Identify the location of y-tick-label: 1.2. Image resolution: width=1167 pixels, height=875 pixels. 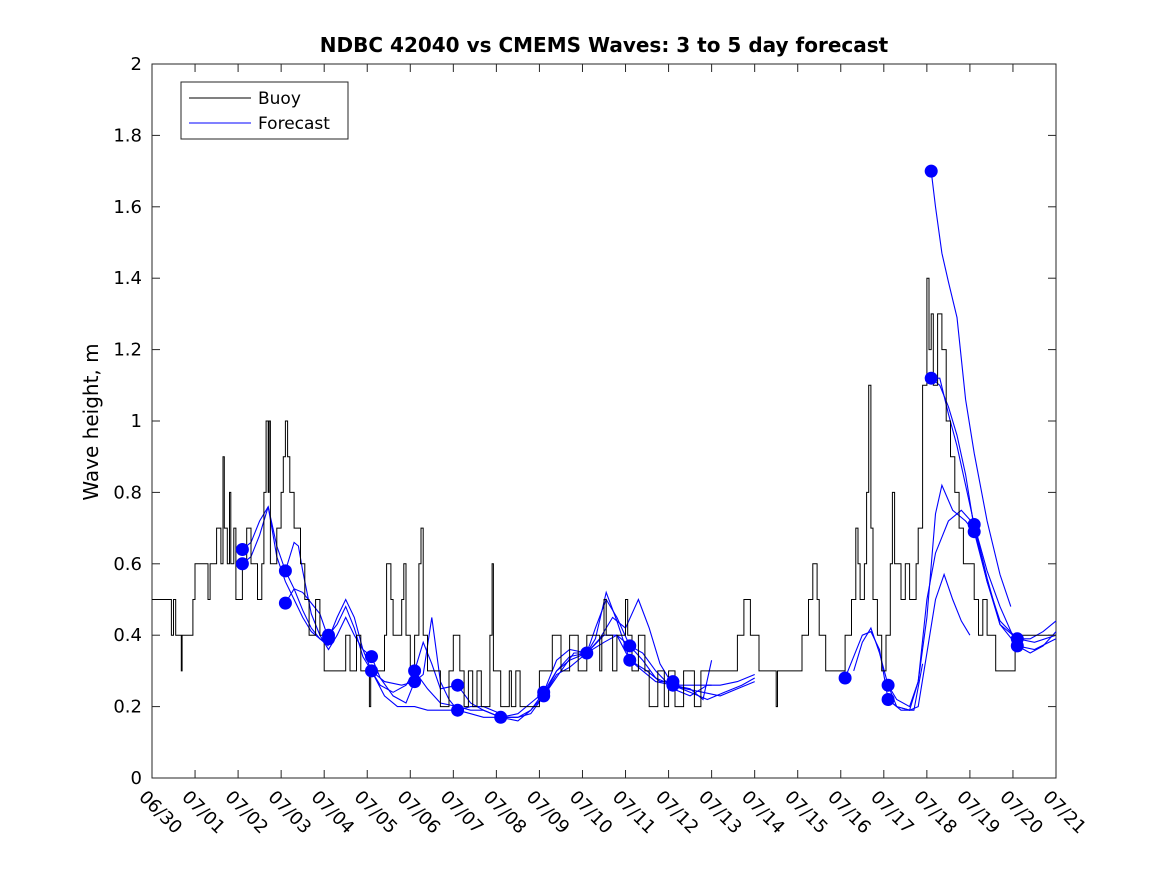
(127, 350).